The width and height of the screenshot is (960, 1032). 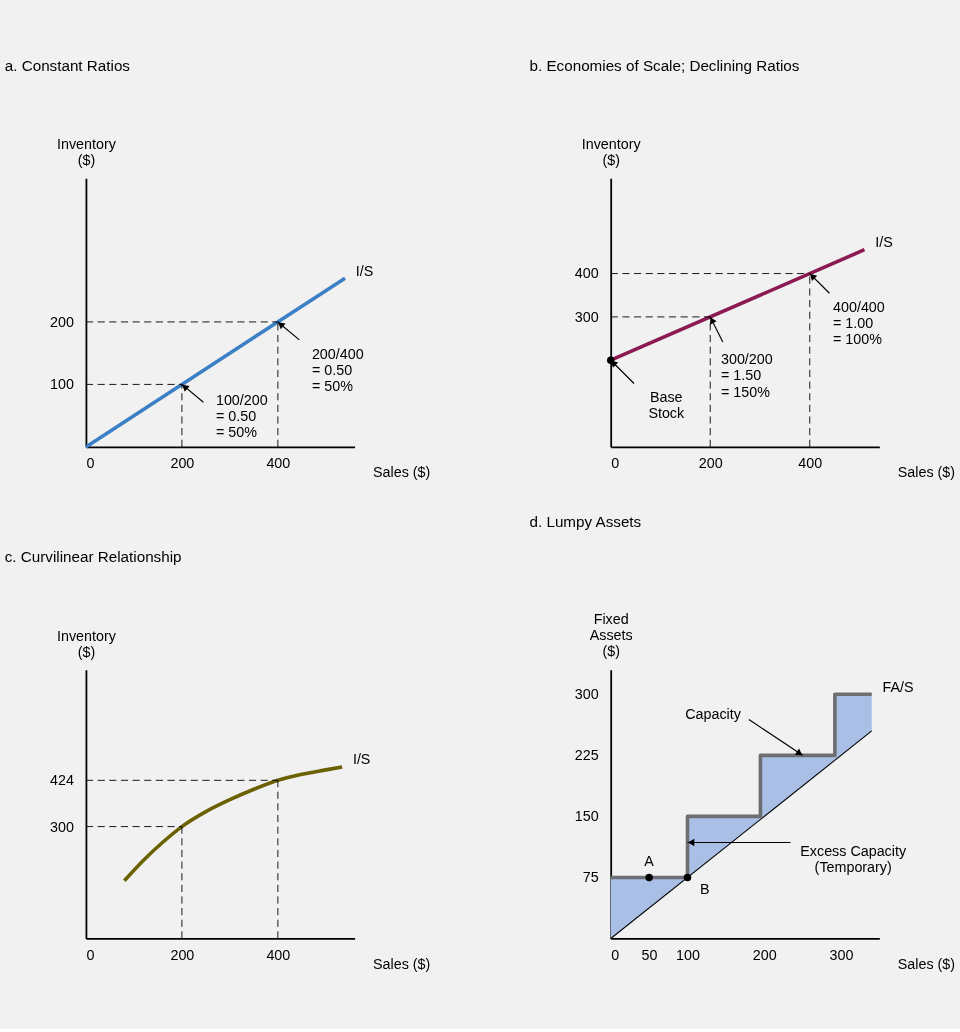 What do you see at coordinates (898, 686) in the screenshot?
I see `series-label: FA/S` at bounding box center [898, 686].